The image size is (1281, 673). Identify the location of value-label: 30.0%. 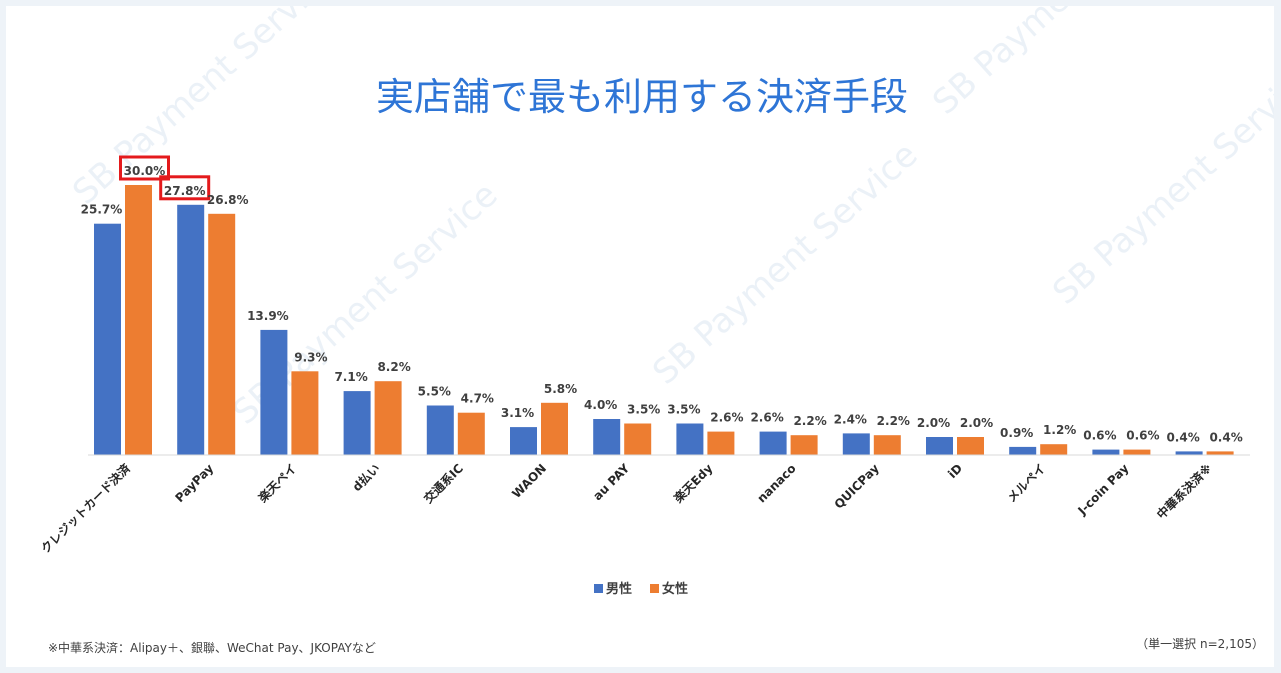
(145, 171).